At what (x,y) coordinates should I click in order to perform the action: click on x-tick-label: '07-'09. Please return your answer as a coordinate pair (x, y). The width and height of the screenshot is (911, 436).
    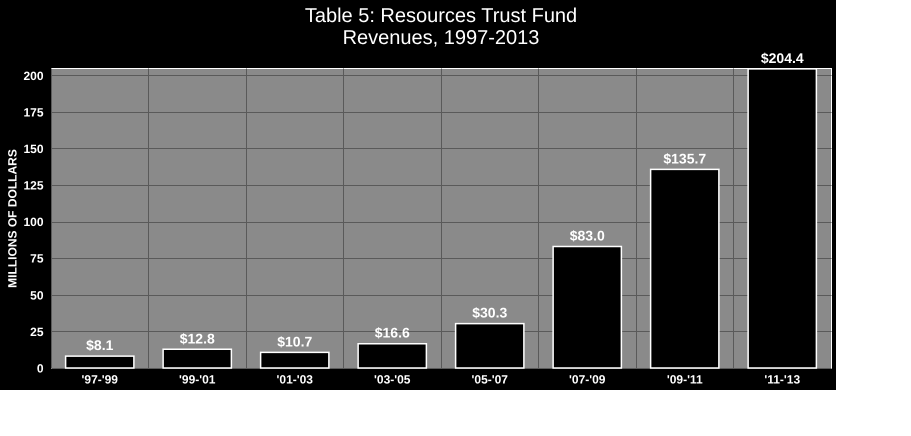
    Looking at the image, I should click on (587, 379).